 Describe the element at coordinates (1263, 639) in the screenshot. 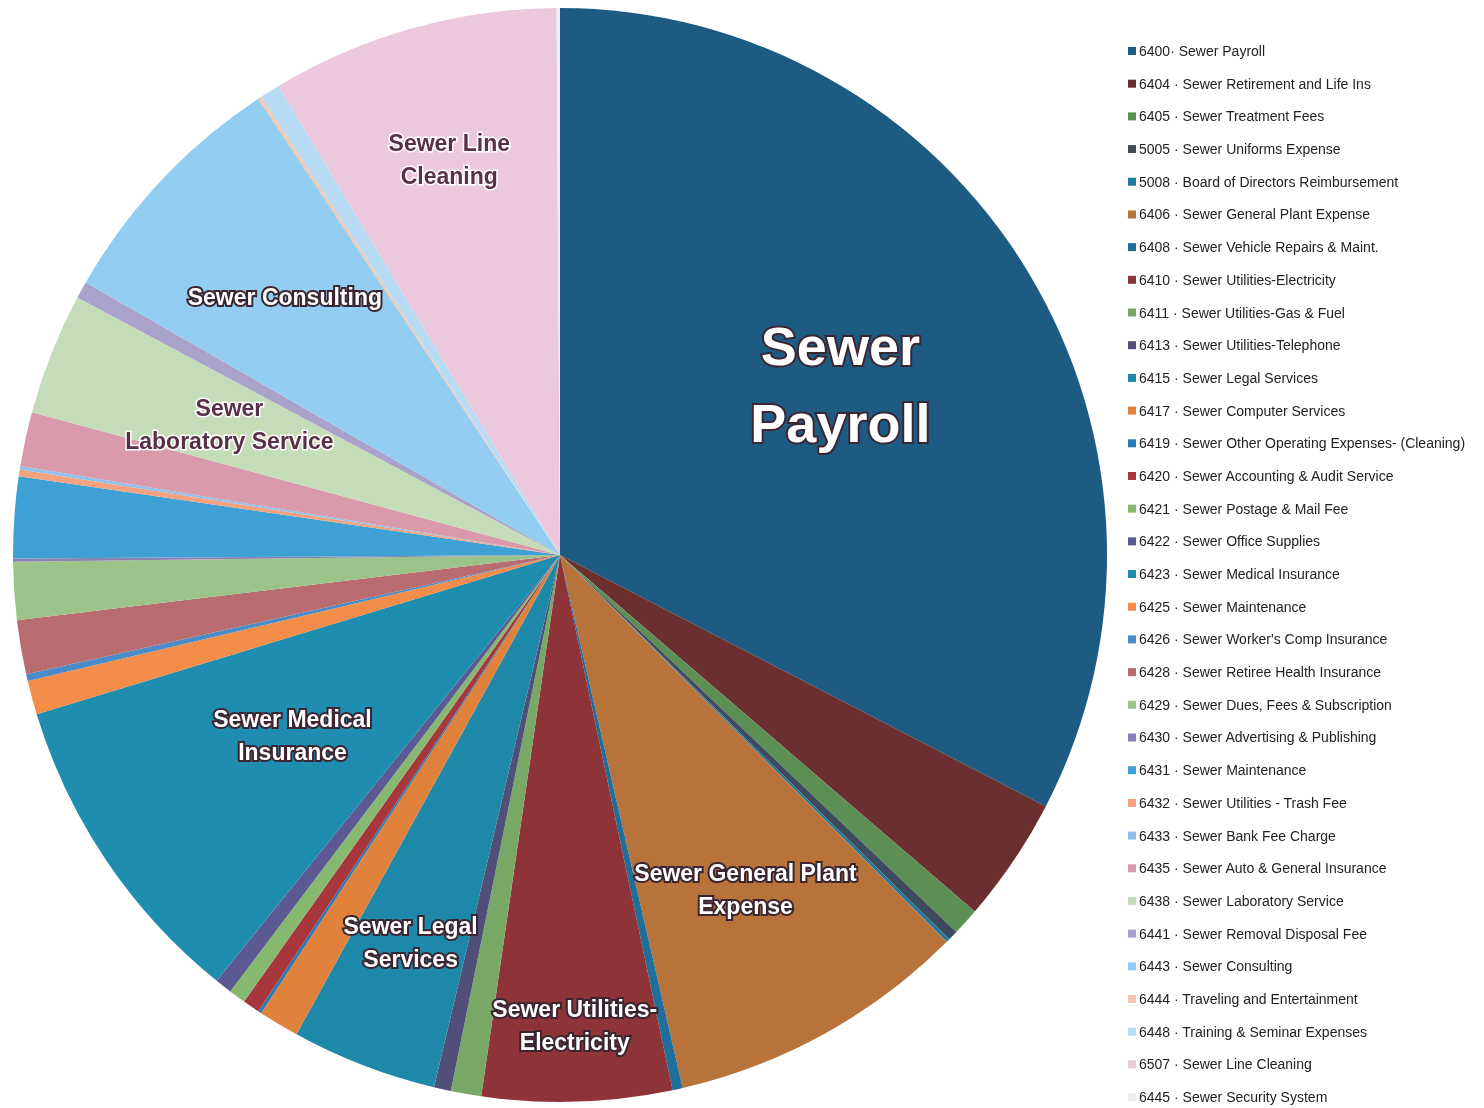

I see `legend-label: 6426 · Sewer Worker's Comp Insurance` at that location.